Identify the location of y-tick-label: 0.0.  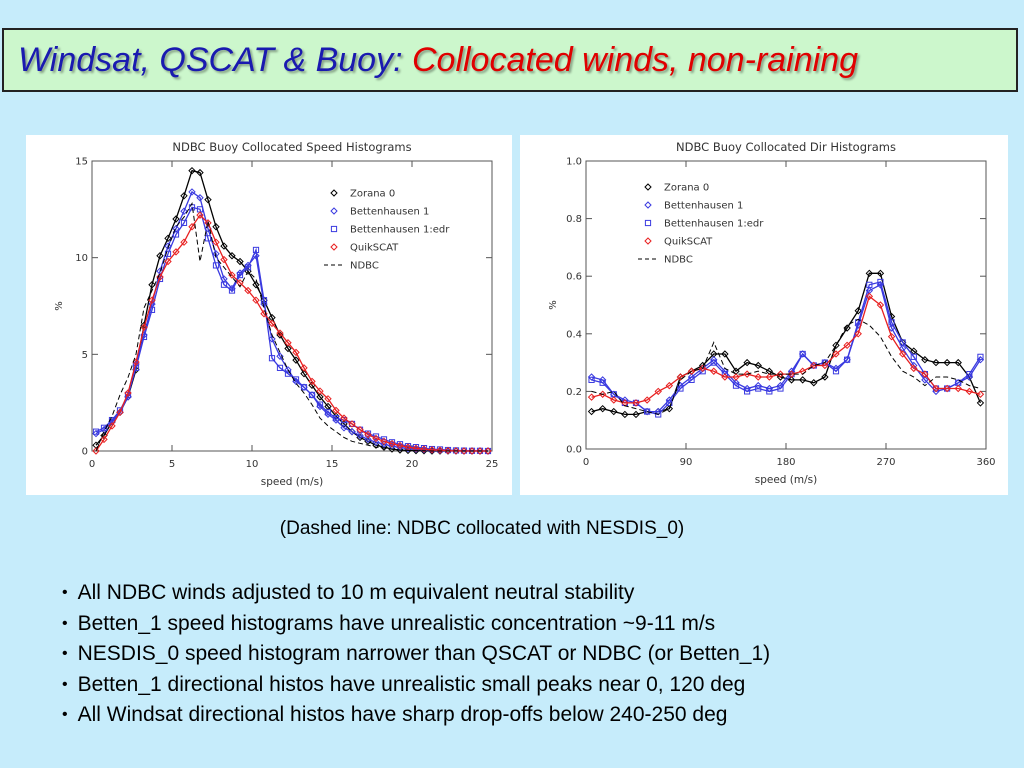
(574, 450).